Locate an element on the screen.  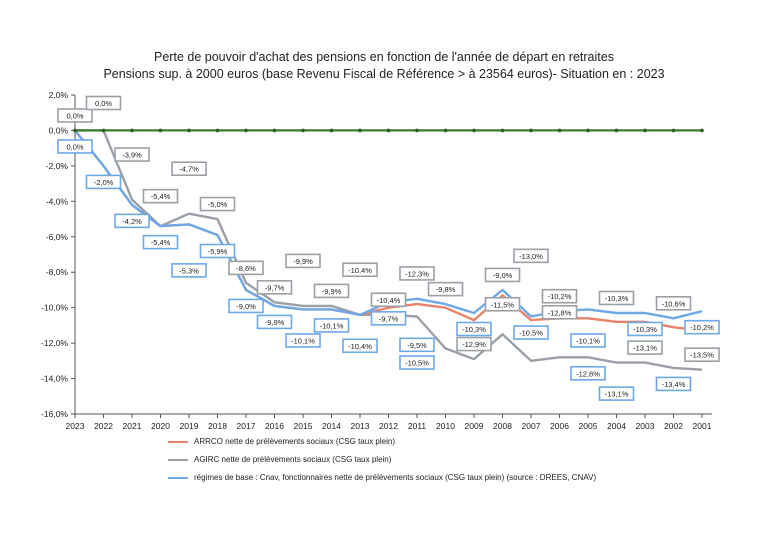
y-tick-label: -6,0% is located at coordinates (57, 237).